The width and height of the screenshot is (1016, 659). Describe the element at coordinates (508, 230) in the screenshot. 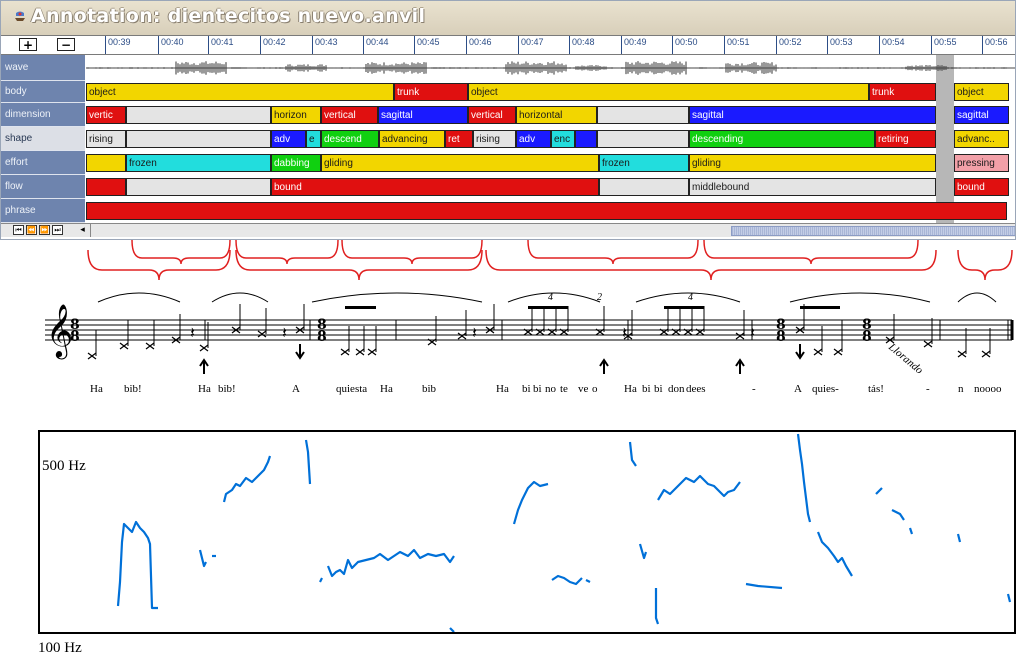

I see `timeline-scrollbar: ⏮ ⏪ ⏩ ⏭ ◂` at that location.